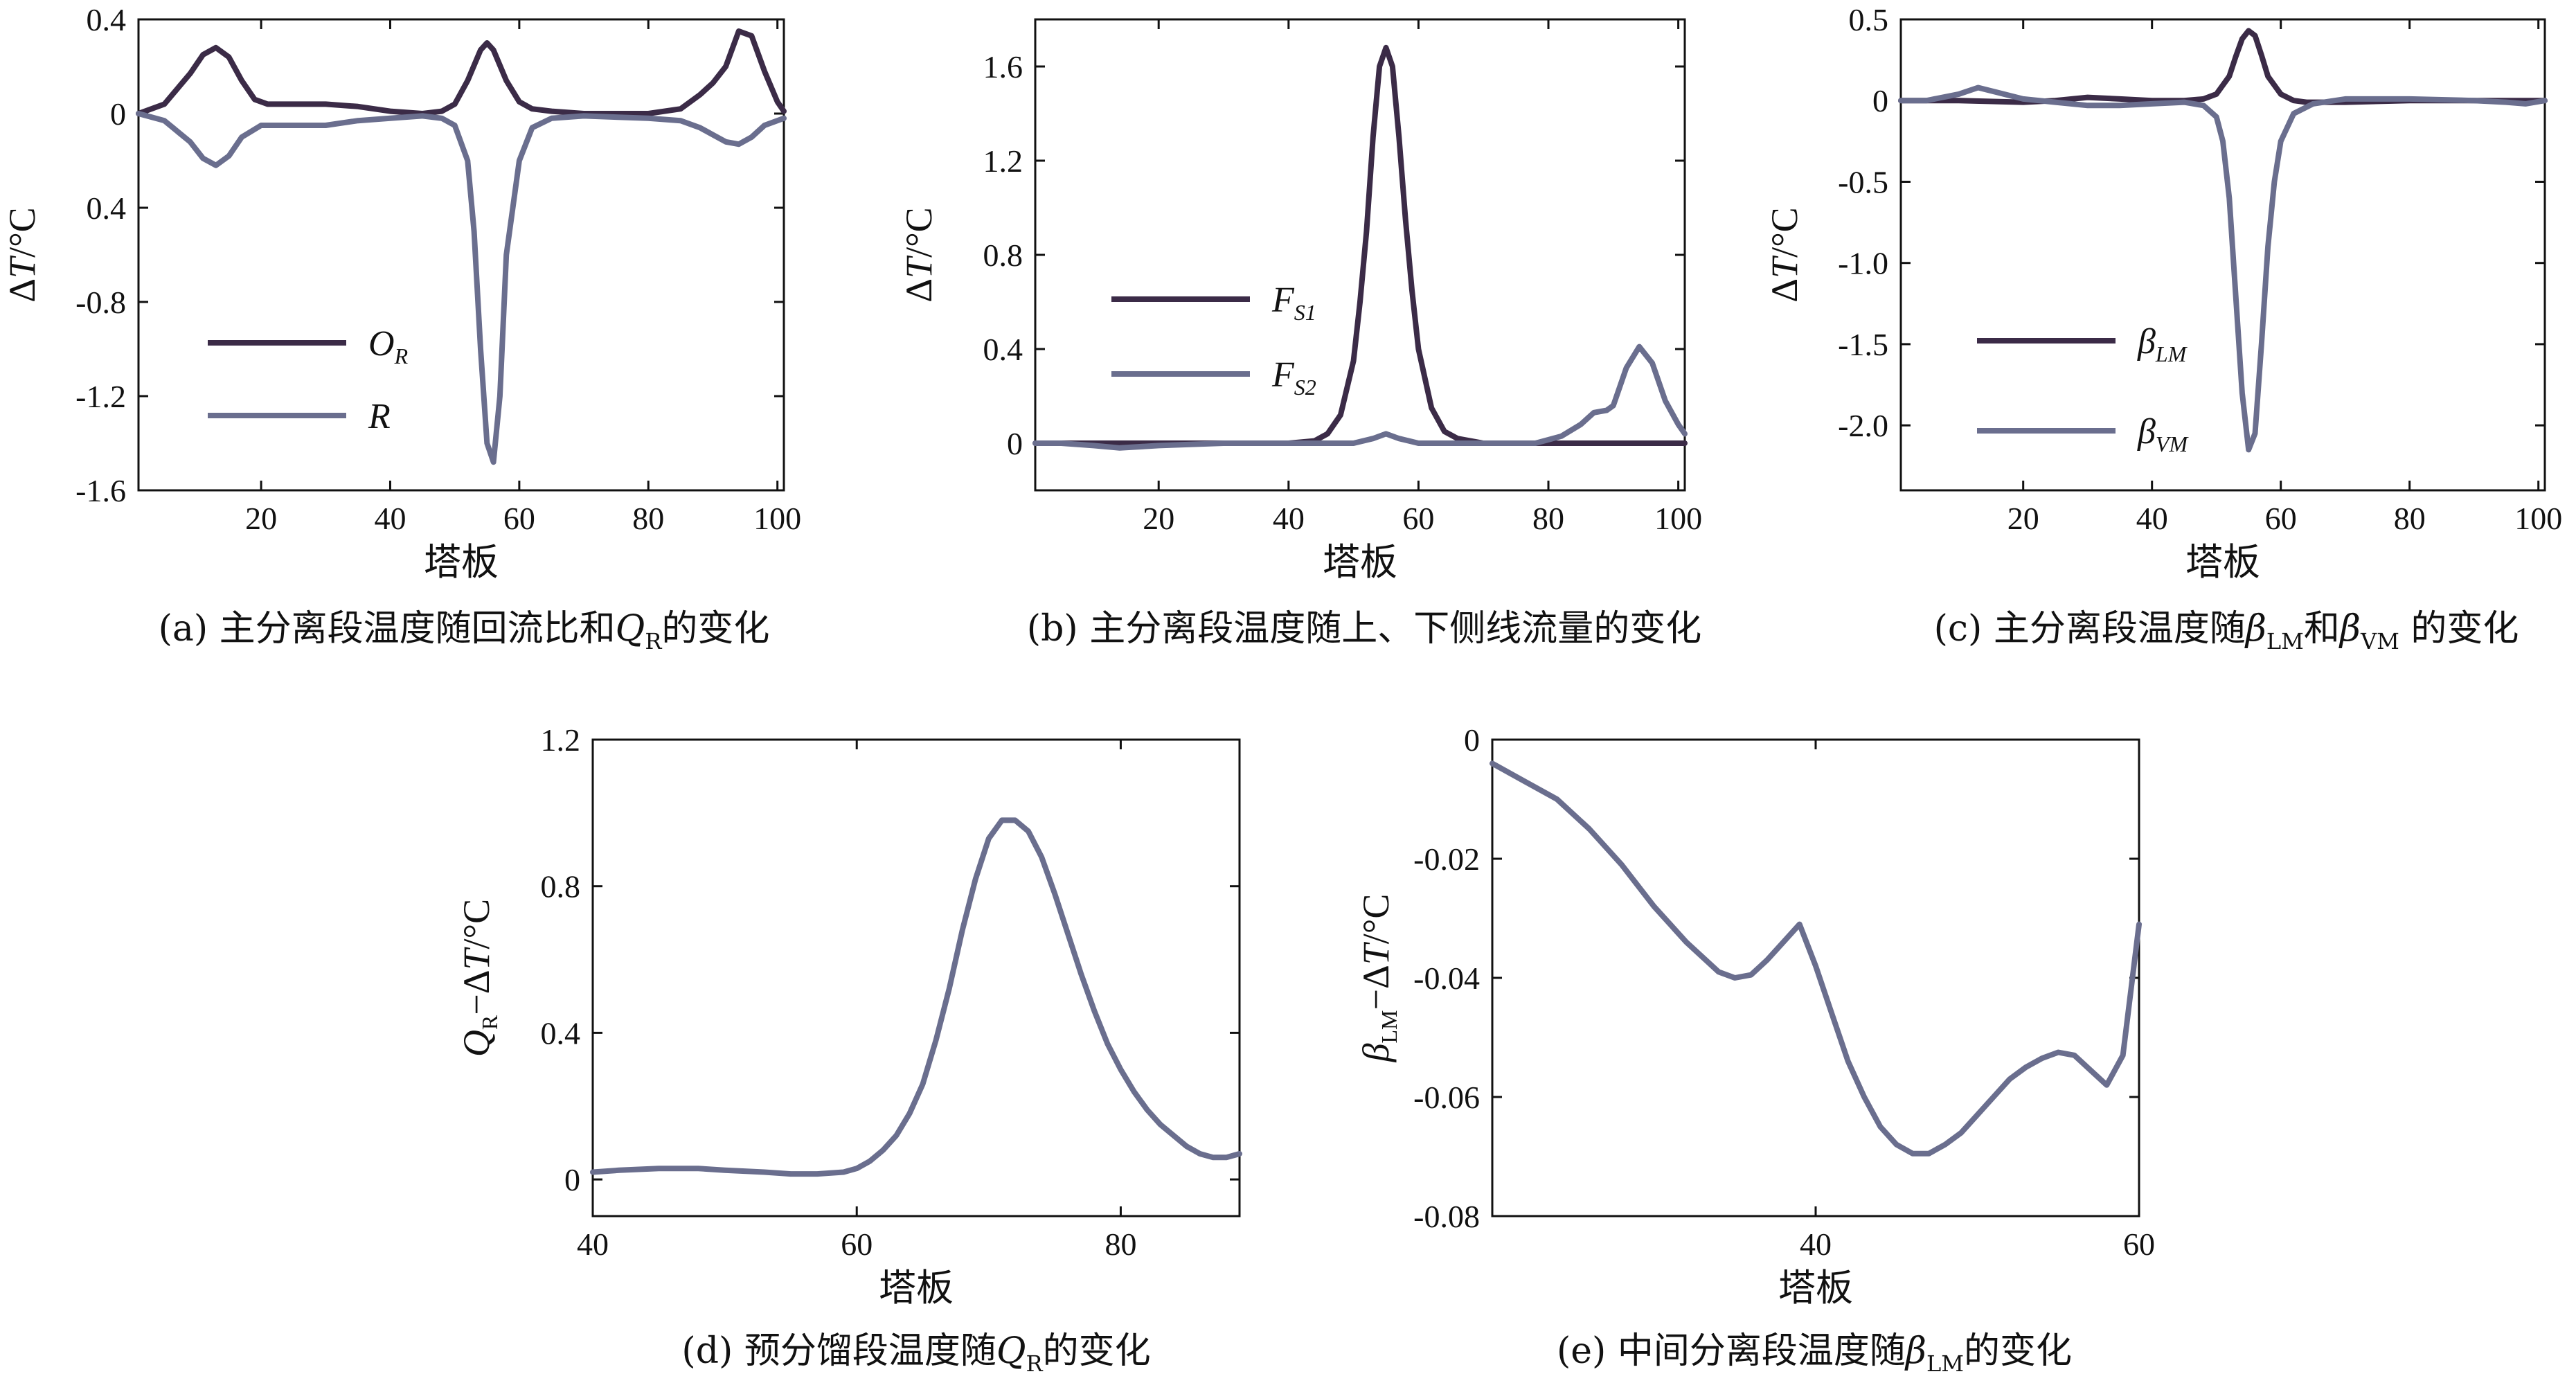  What do you see at coordinates (919, 254) in the screenshot?
I see `y-axis-label-b: ΔT/°C` at bounding box center [919, 254].